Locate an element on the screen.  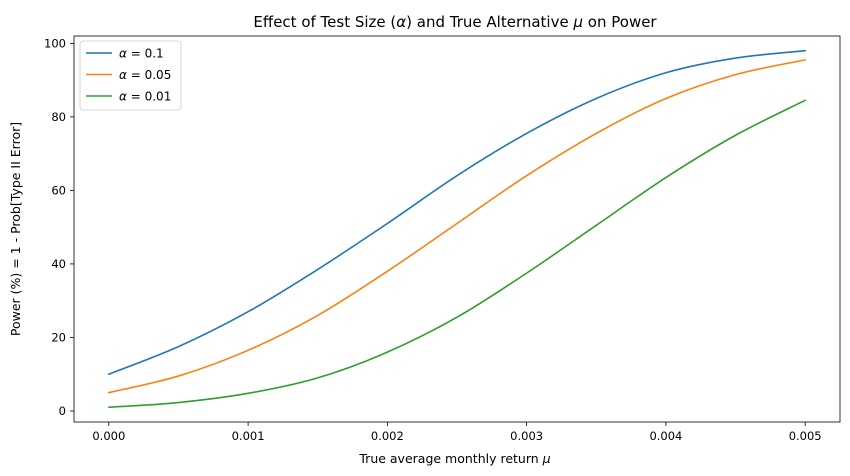
legend-label-0: α = 0.1 is located at coordinates (141, 54).